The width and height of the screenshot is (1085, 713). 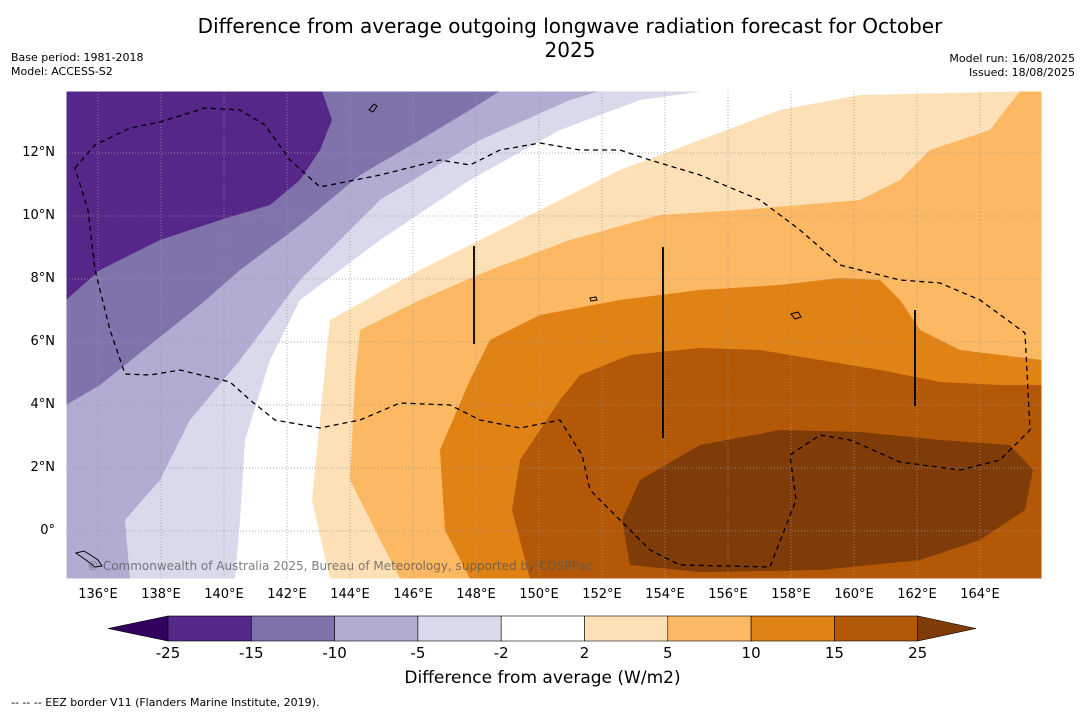 I want to click on longitude-label: 152°E, so click(x=602, y=594).